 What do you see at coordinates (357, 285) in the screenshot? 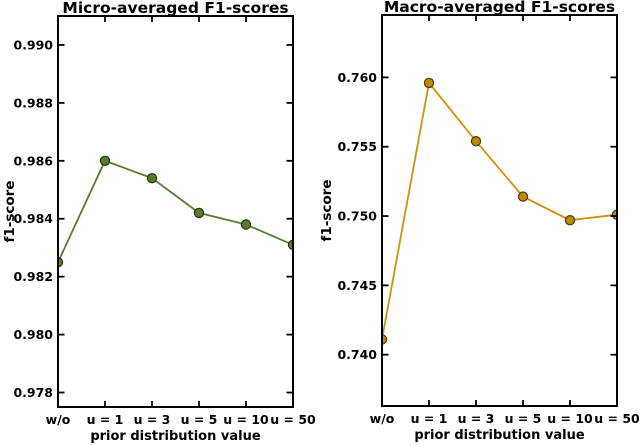
I see `y-tick-label: 0.745` at bounding box center [357, 285].